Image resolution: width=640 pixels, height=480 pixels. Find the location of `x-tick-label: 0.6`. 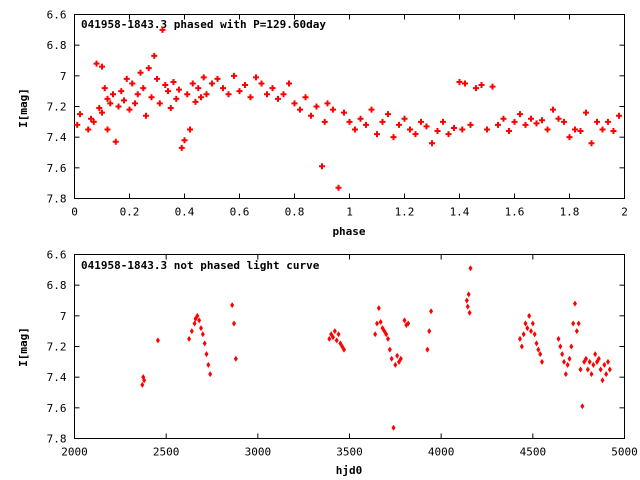

x-tick-label: 0.6 is located at coordinates (240, 212).